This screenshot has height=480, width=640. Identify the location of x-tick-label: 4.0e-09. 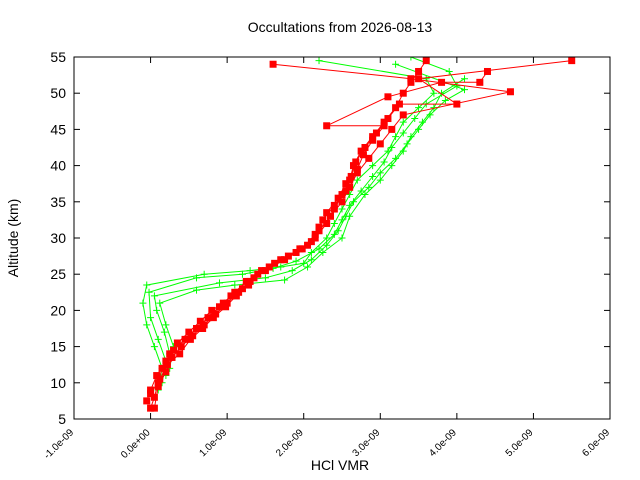
(443, 443).